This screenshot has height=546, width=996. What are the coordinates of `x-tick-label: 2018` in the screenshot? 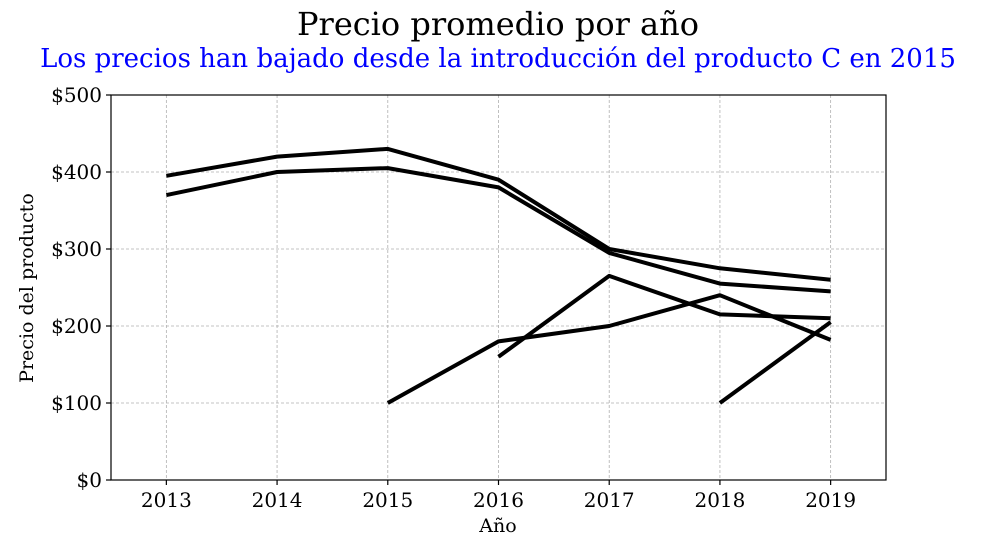 It's located at (719, 500).